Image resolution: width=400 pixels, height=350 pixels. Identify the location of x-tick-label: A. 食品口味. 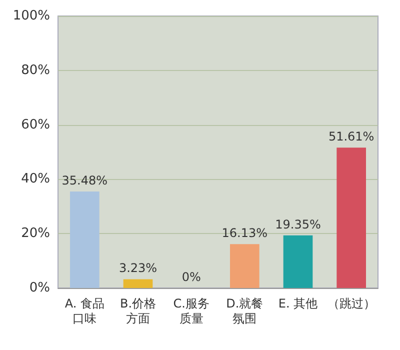
(84, 311).